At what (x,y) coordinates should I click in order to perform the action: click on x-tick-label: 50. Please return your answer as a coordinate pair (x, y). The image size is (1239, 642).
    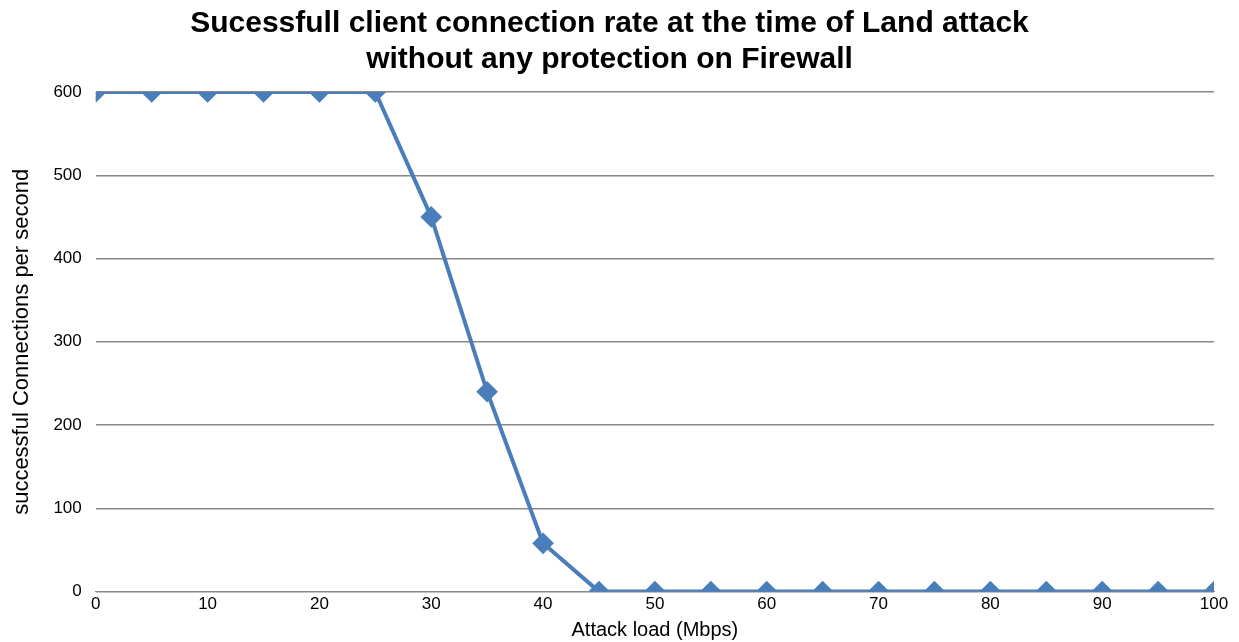
    Looking at the image, I should click on (655, 604).